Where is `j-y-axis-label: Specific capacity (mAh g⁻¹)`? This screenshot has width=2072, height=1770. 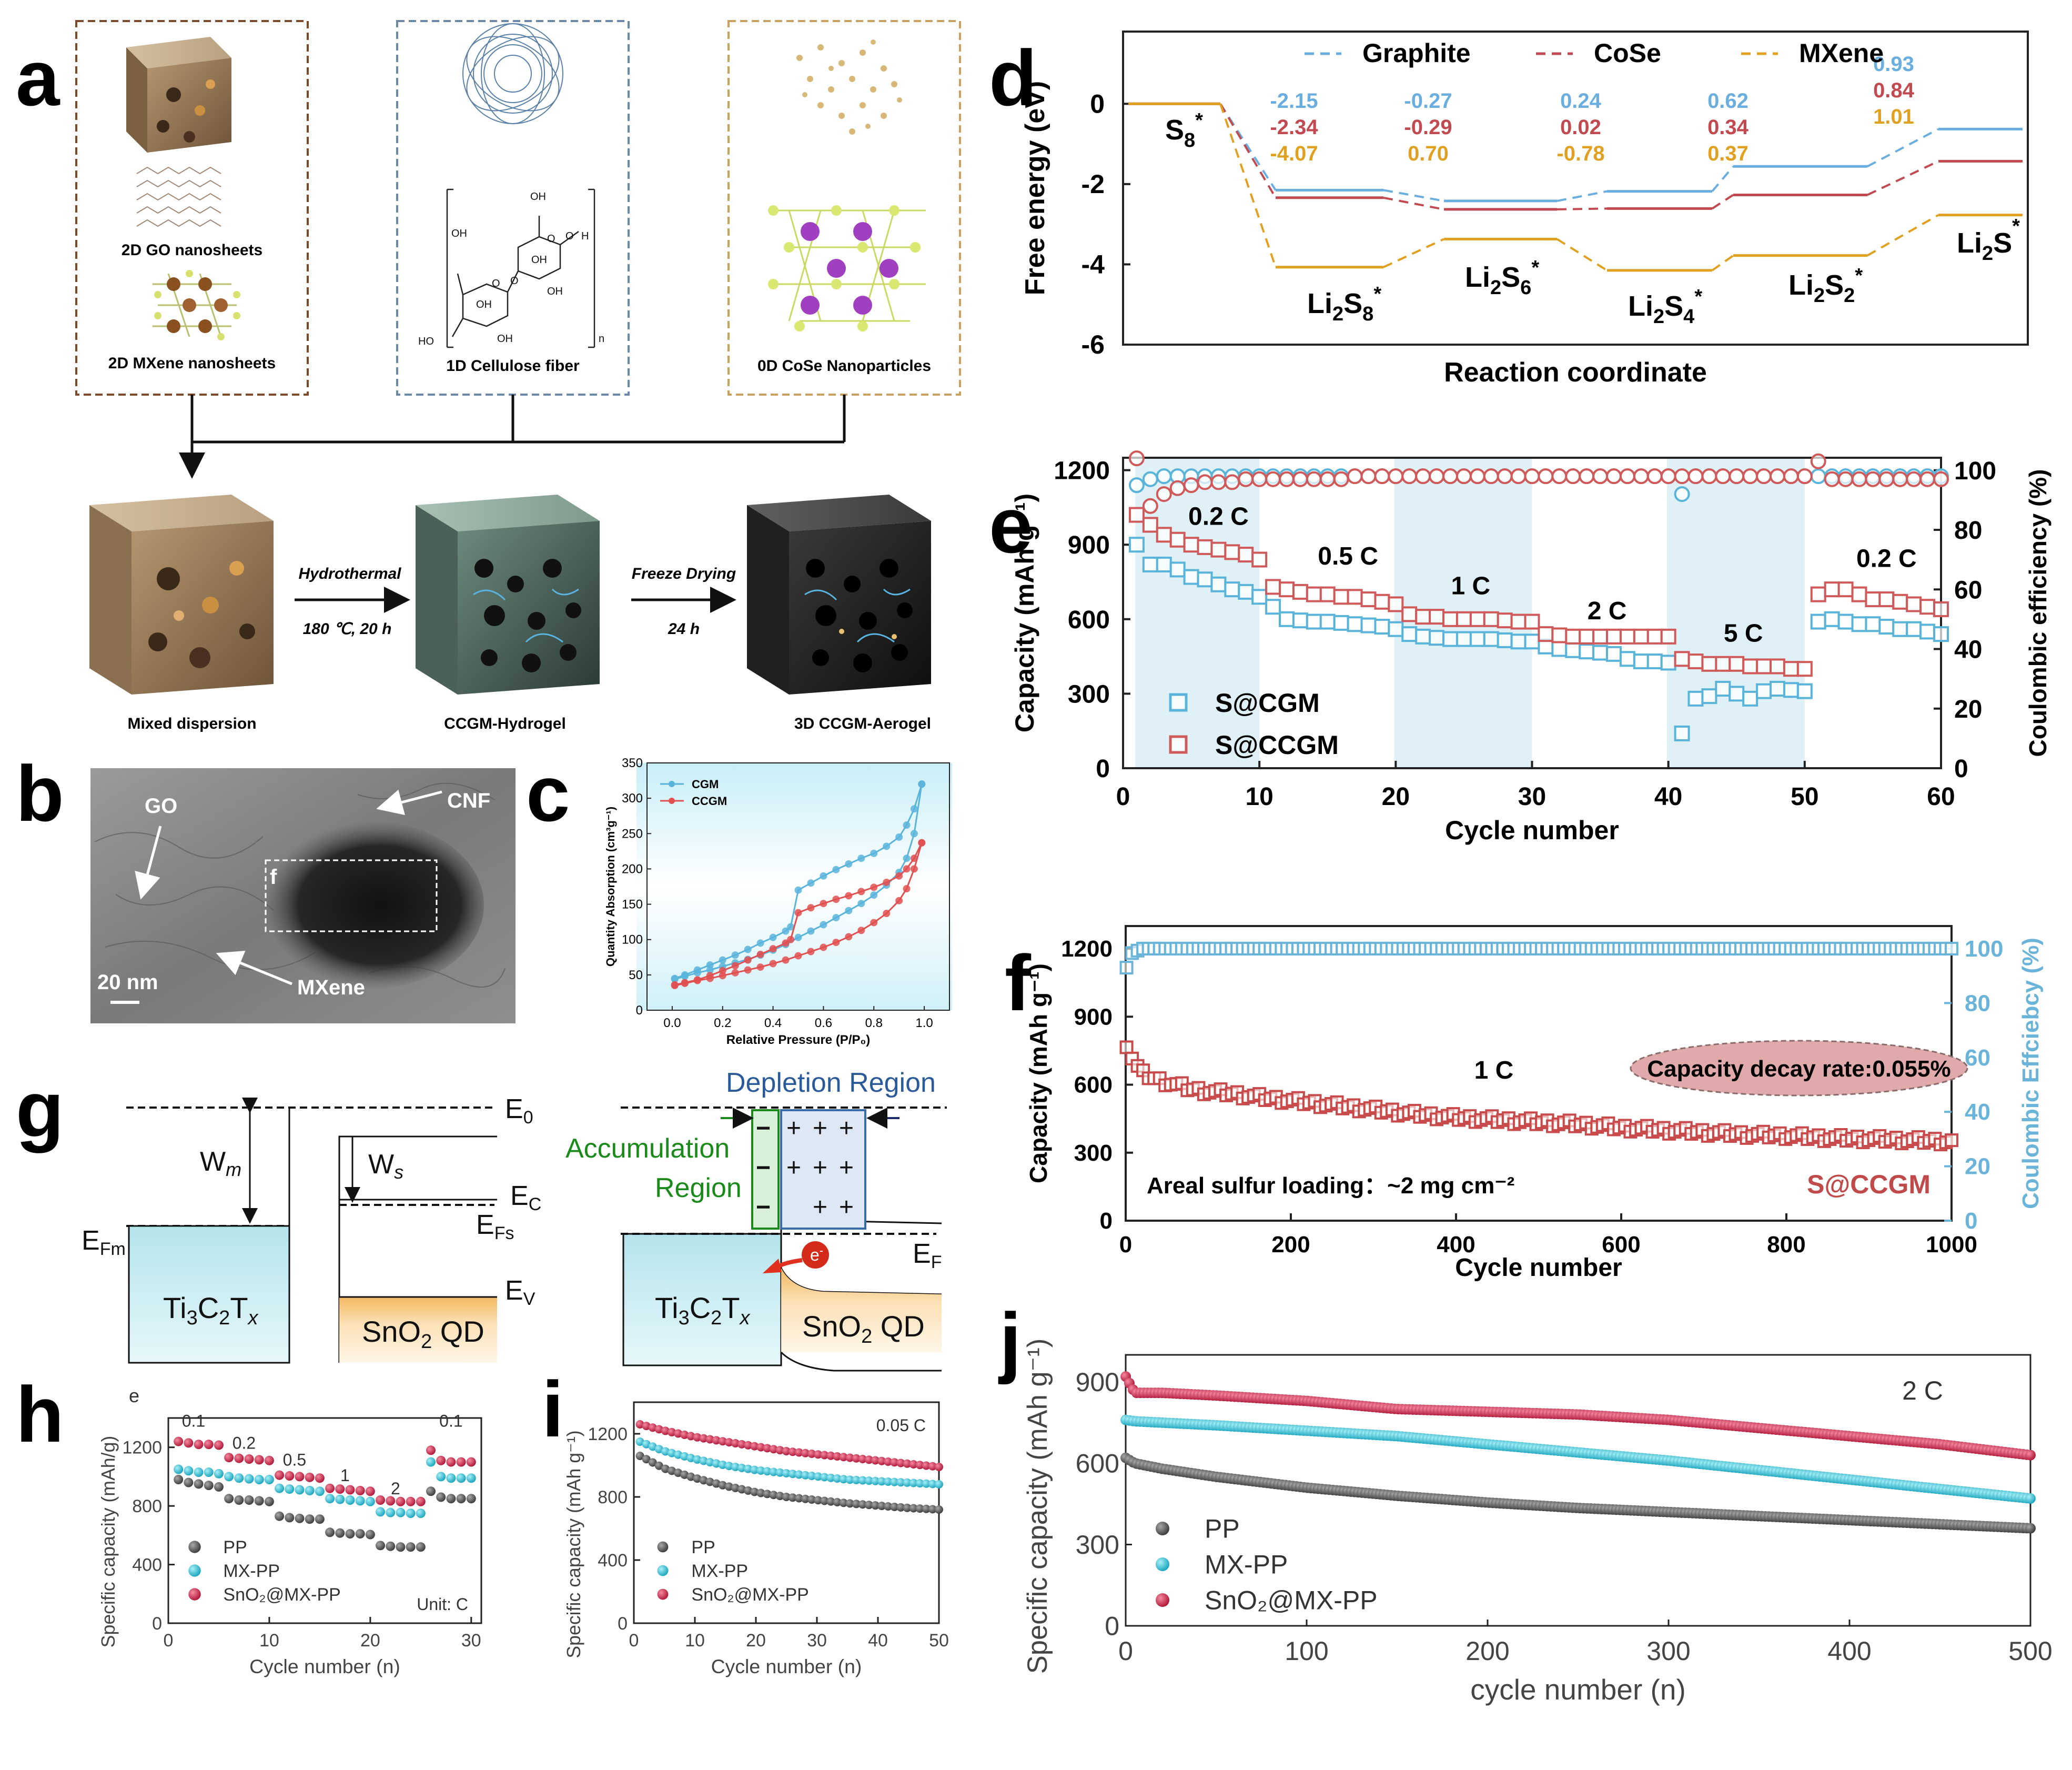 j-y-axis-label: Specific capacity (mAh g⁻¹) is located at coordinates (1037, 1506).